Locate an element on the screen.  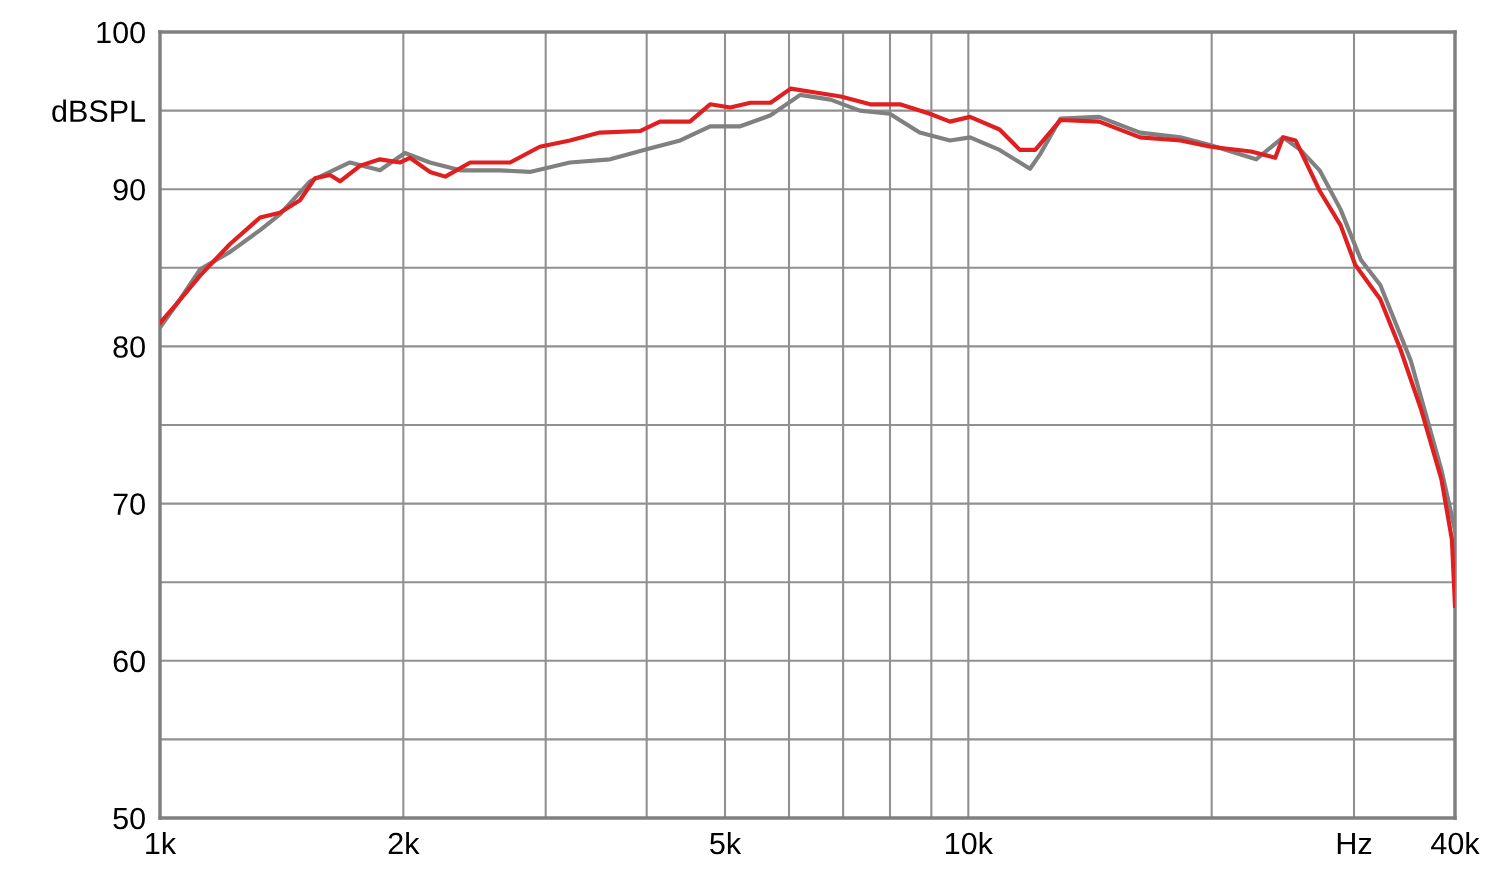
y-tick-label: 70 is located at coordinates (129, 504).